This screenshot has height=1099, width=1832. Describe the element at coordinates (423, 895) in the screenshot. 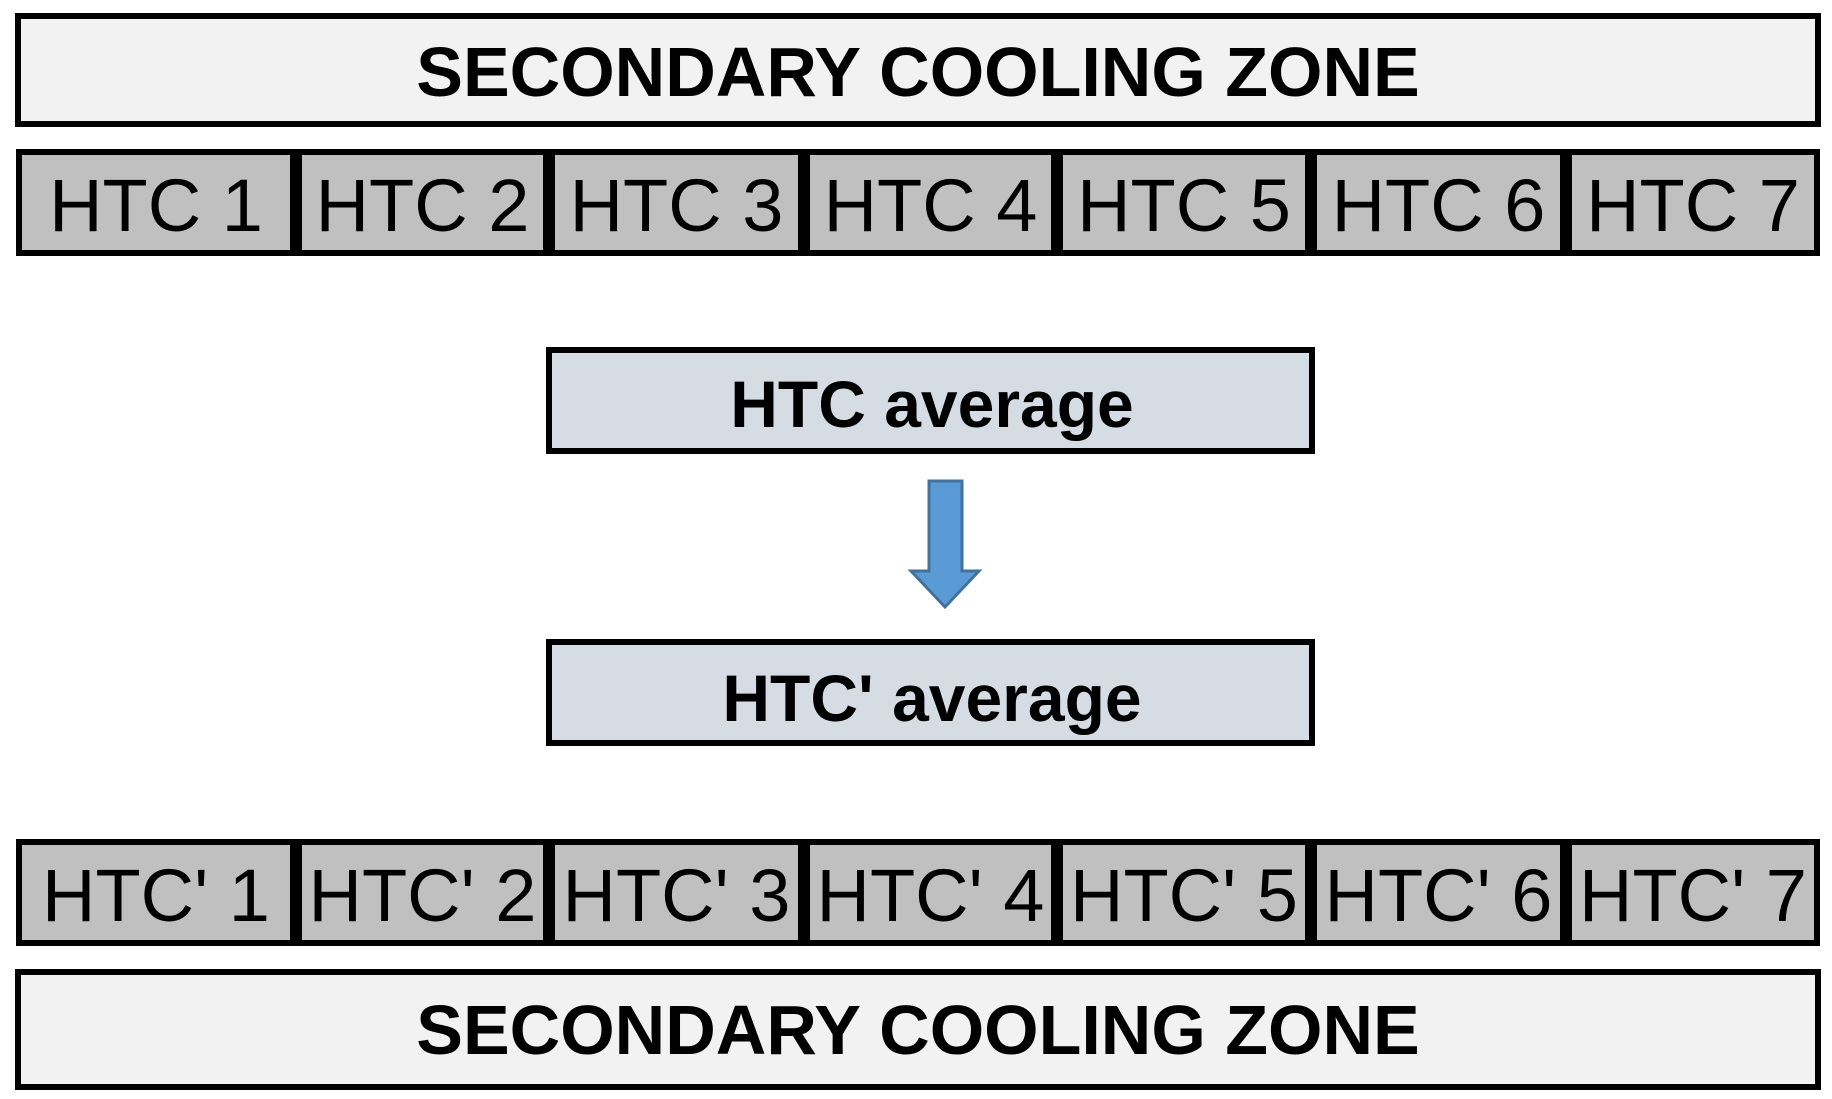

I see `htc-label: HTC' 2` at that location.